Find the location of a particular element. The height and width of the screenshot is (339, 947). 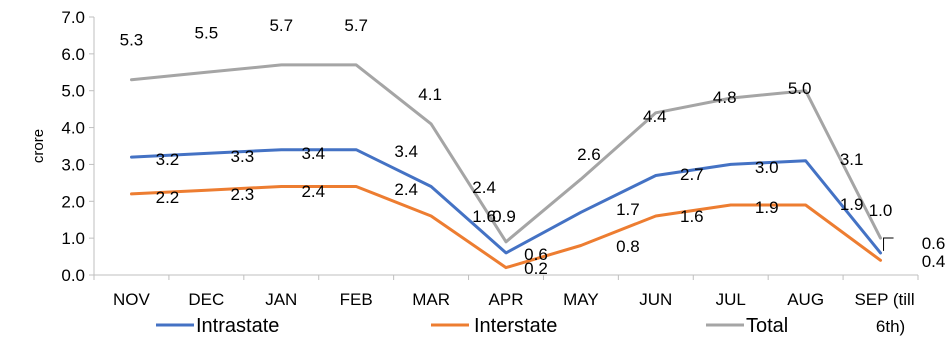

y-tick-label: 4.0 is located at coordinates (73, 128).